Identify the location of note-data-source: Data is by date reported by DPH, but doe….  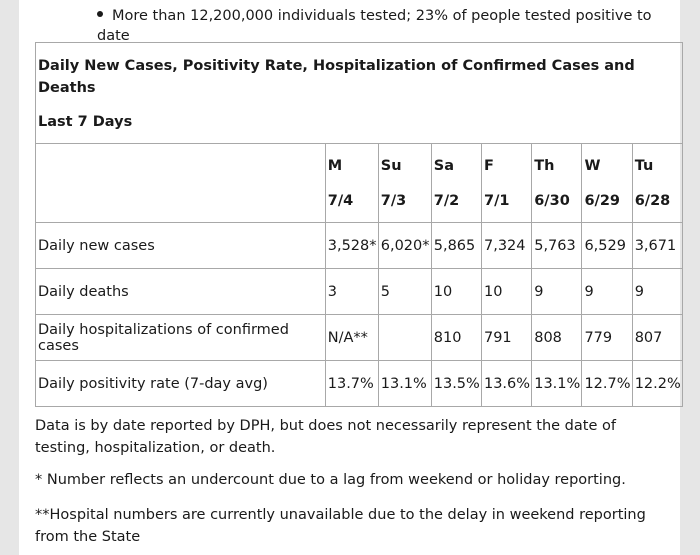
(325, 437).